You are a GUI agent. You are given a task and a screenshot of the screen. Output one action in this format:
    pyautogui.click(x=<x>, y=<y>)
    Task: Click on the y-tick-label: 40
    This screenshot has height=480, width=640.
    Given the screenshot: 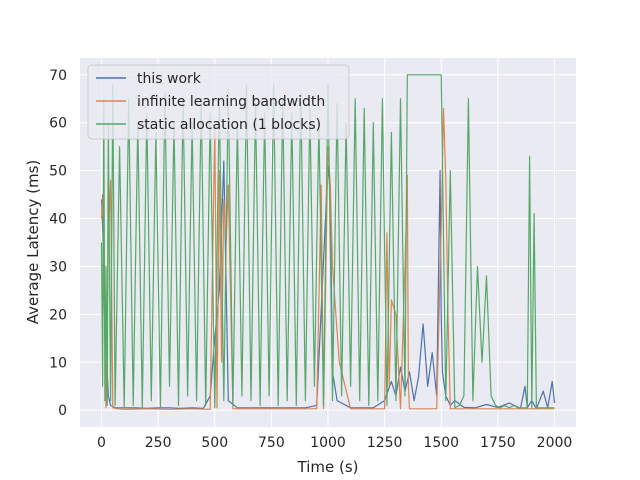 What is the action you would take?
    pyautogui.click(x=58, y=220)
    